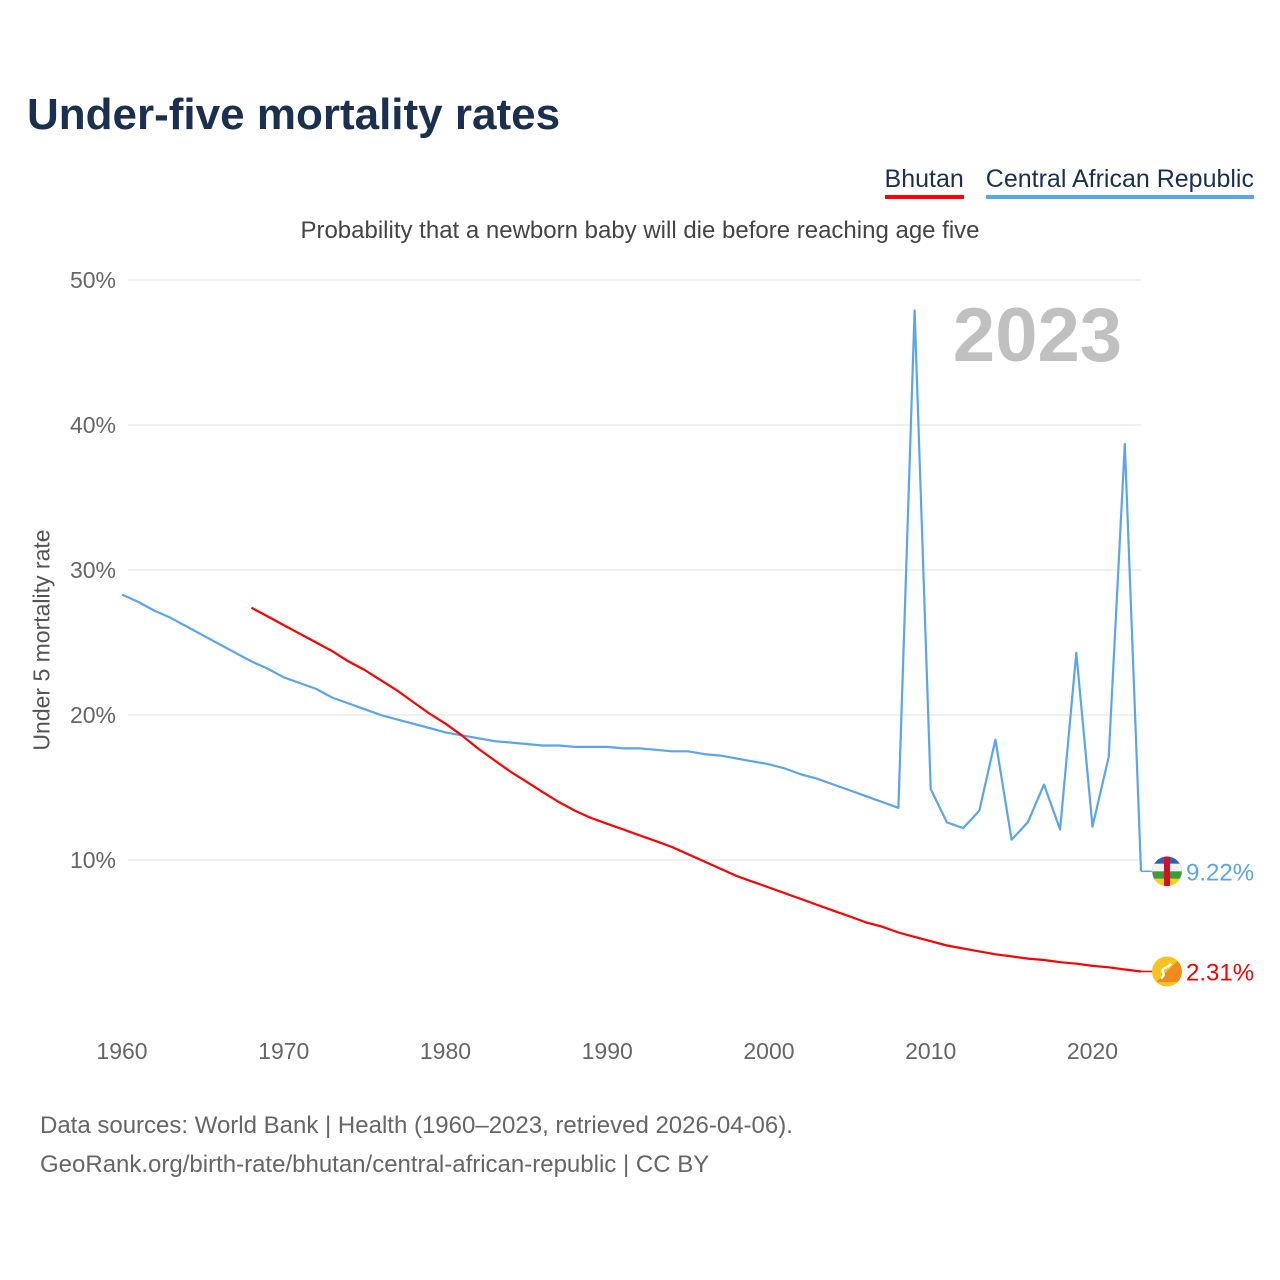 The width and height of the screenshot is (1280, 1280). Describe the element at coordinates (1119, 182) in the screenshot. I see `legend-item-car: Central African Republic` at that location.